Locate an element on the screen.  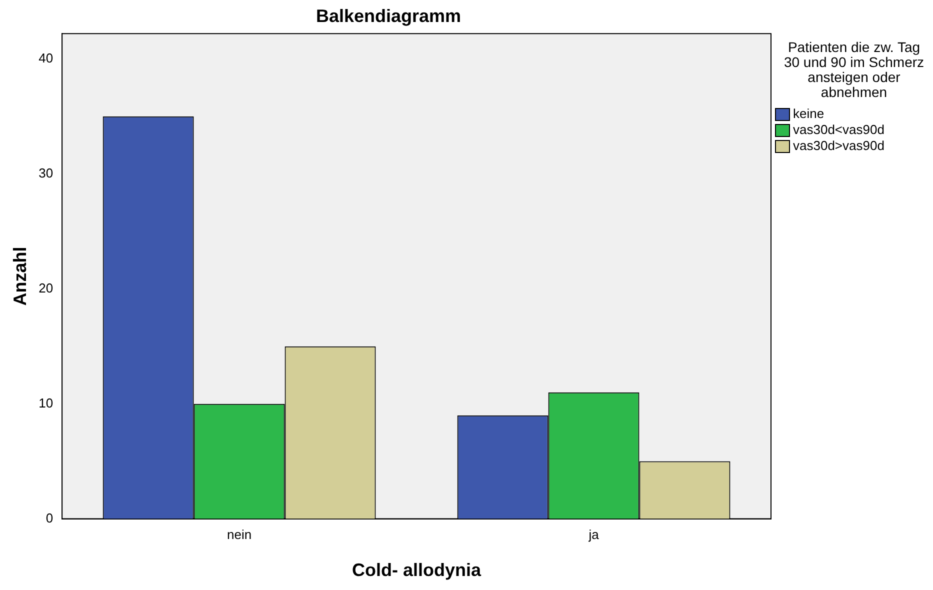
x-tick-label: ja is located at coordinates (594, 534).